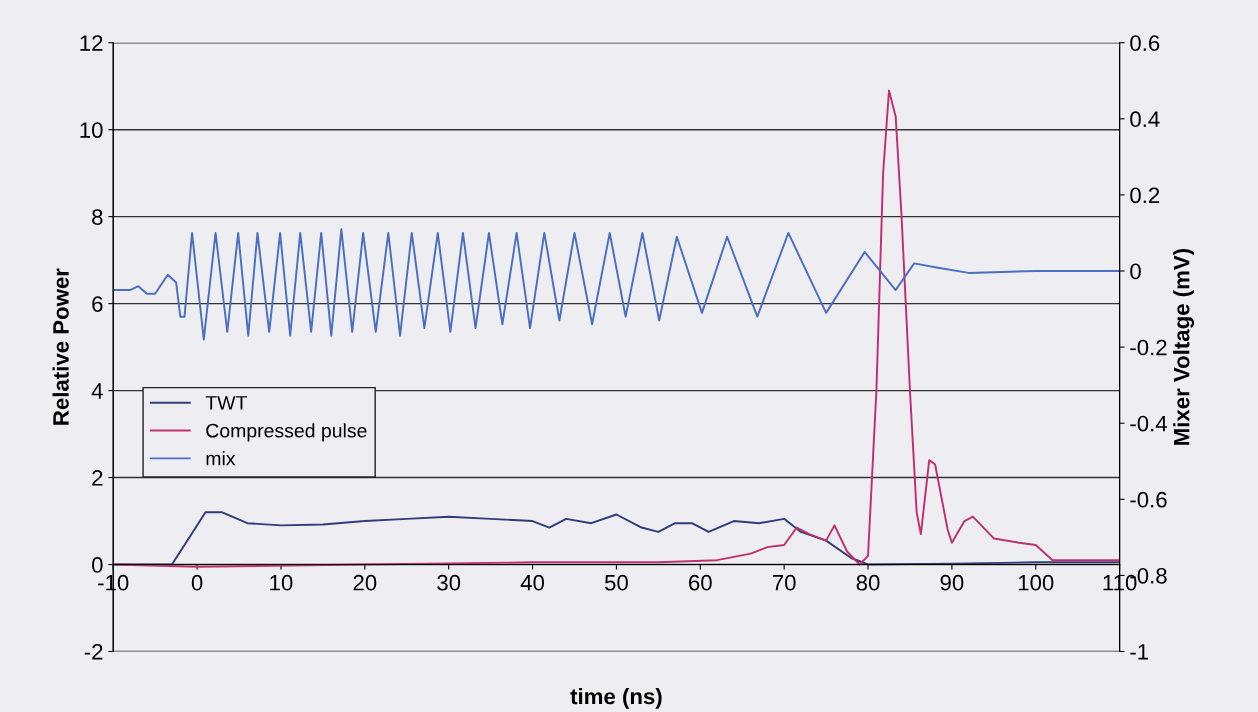  Describe the element at coordinates (221, 458) in the screenshot. I see `legend-label: mix` at that location.